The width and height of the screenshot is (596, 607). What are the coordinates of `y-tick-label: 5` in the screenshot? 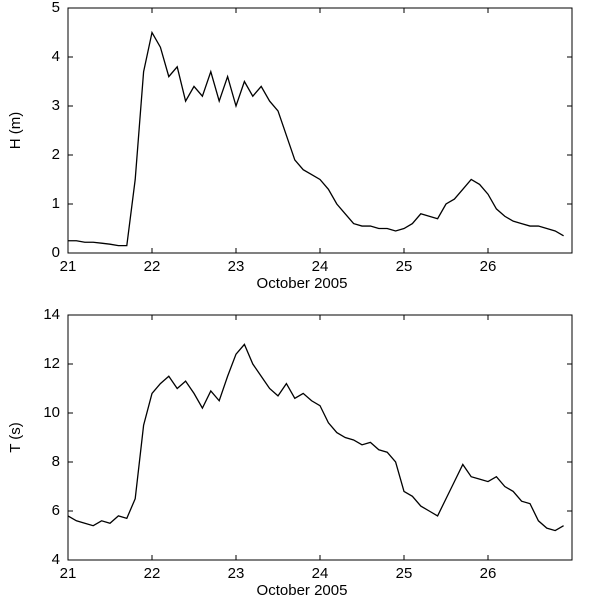 It's located at (56, 8).